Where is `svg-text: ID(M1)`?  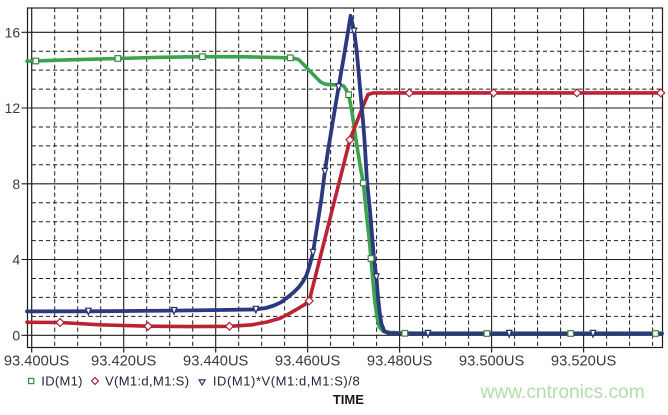 svg-text: ID(M1) is located at coordinates (62, 380).